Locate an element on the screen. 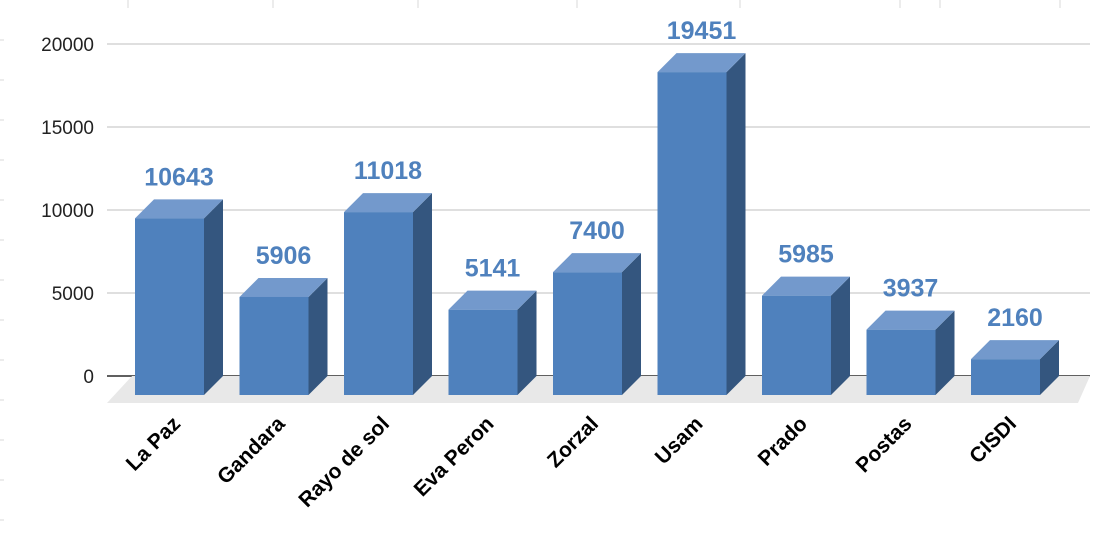  data-label: 11018 is located at coordinates (388, 171).